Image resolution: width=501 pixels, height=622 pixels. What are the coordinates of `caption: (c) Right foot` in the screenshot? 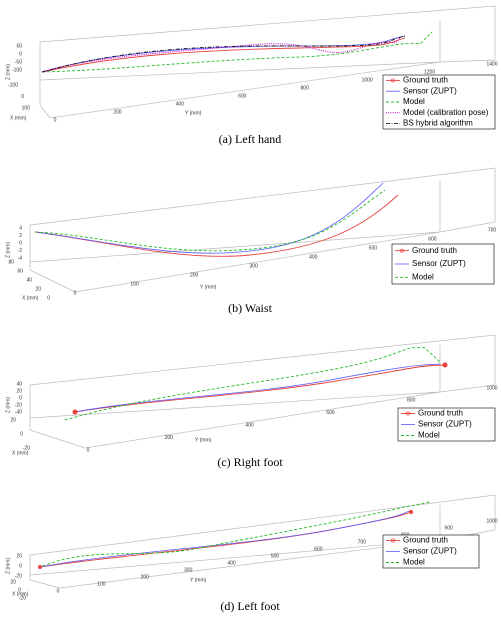 It's located at (250, 462).